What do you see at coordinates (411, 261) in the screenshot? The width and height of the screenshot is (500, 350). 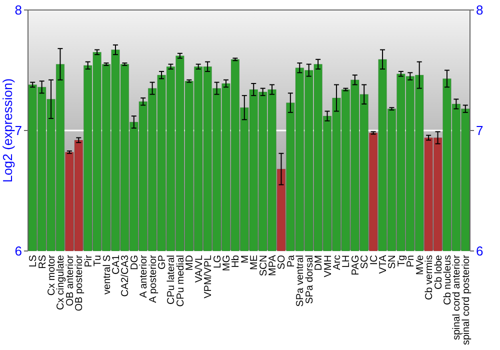 I see `x-tick-label: Pn` at bounding box center [411, 261].